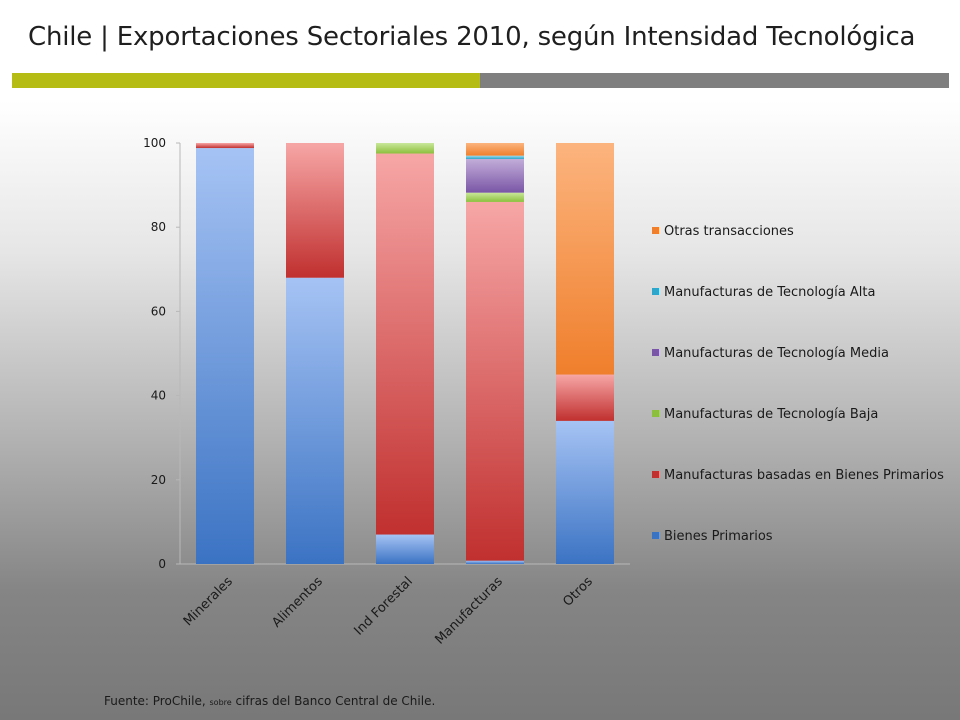 The width and height of the screenshot is (960, 720). What do you see at coordinates (158, 480) in the screenshot?
I see `y-tick-label: 20` at bounding box center [158, 480].